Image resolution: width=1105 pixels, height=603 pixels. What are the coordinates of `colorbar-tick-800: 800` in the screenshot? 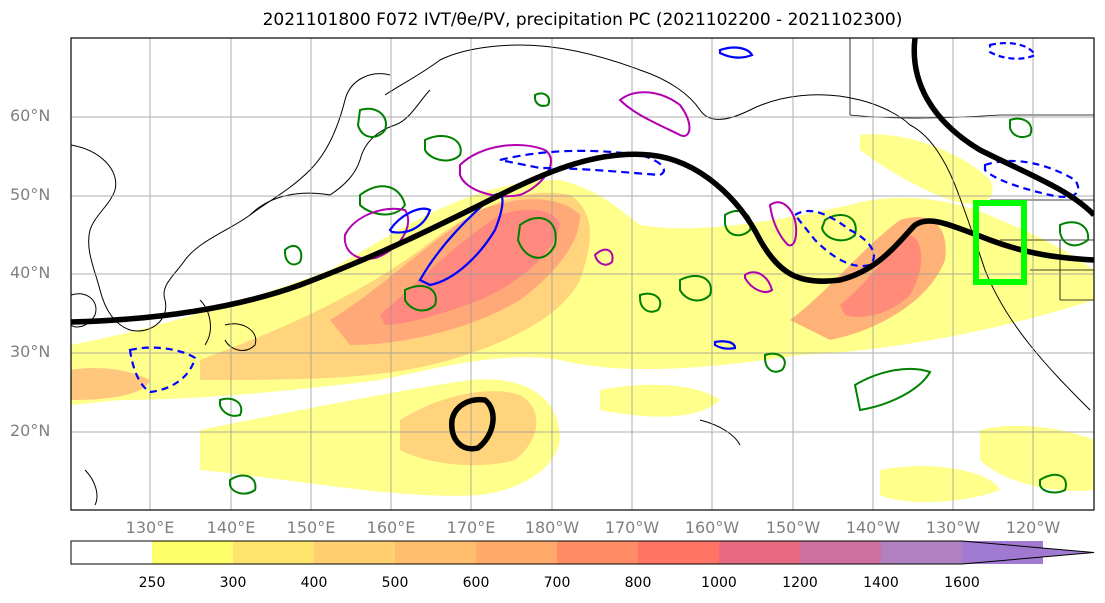 It's located at (638, 583).